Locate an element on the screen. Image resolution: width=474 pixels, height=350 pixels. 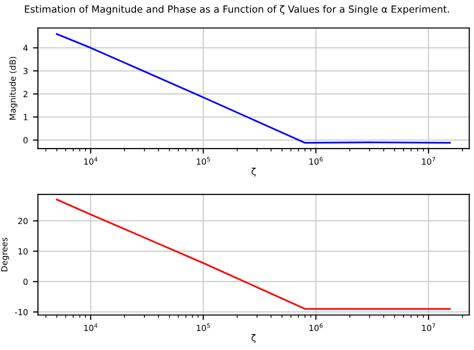
y-axis-title: Magnitude (dB) is located at coordinates (13, 88).